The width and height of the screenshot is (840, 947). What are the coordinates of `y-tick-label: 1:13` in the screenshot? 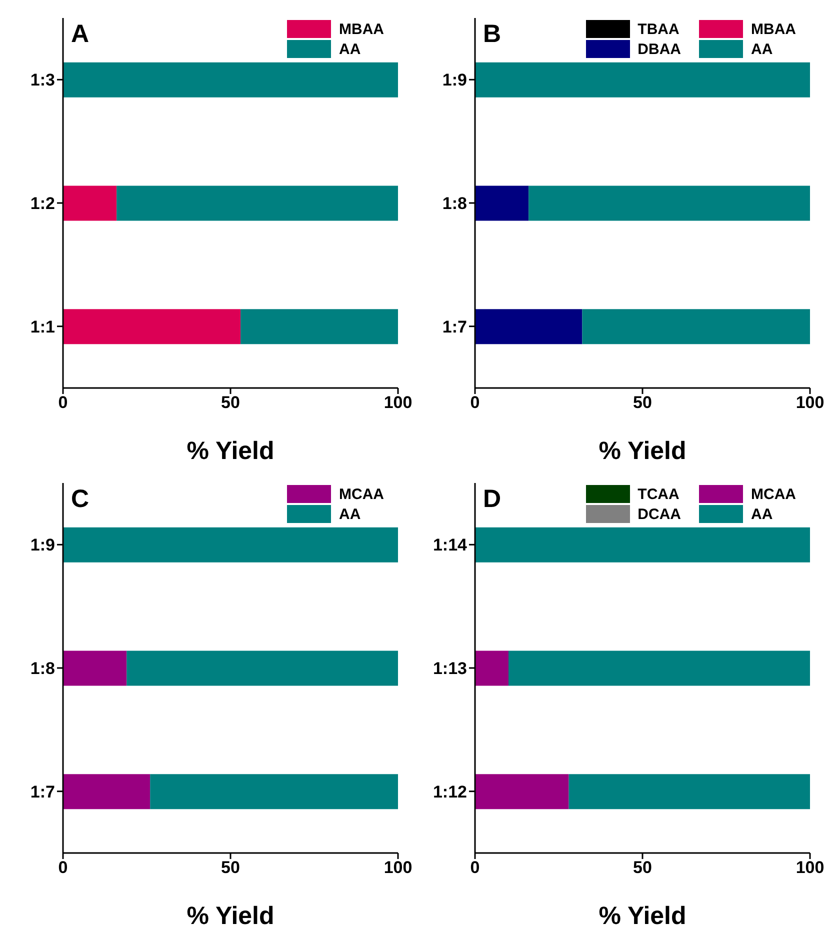 It's located at (449, 668).